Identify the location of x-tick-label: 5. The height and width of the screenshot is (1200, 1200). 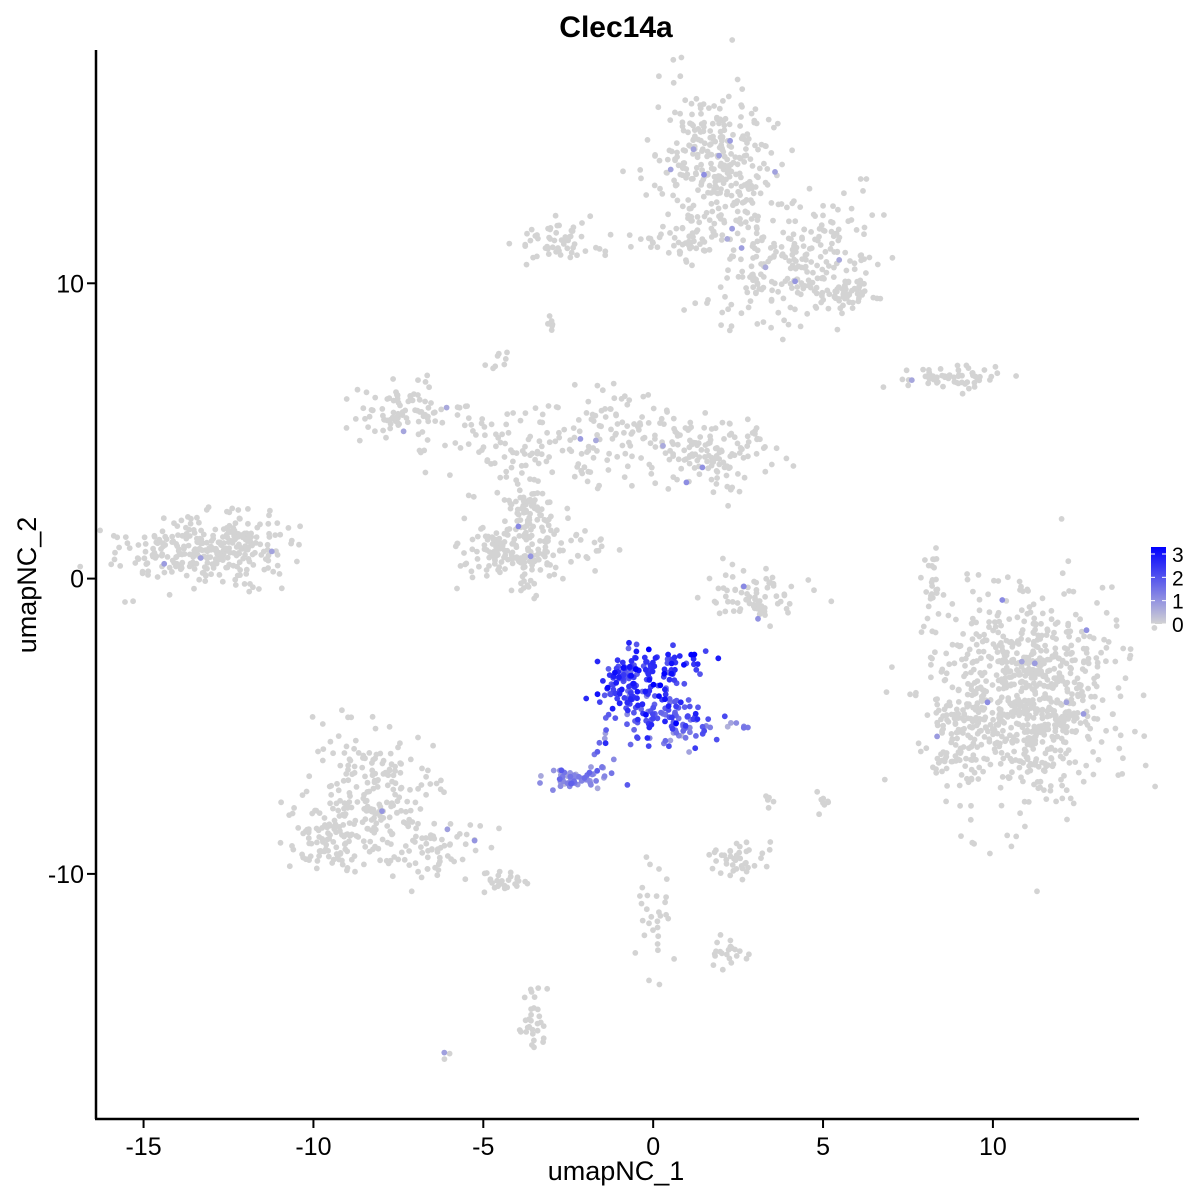
(823, 1147).